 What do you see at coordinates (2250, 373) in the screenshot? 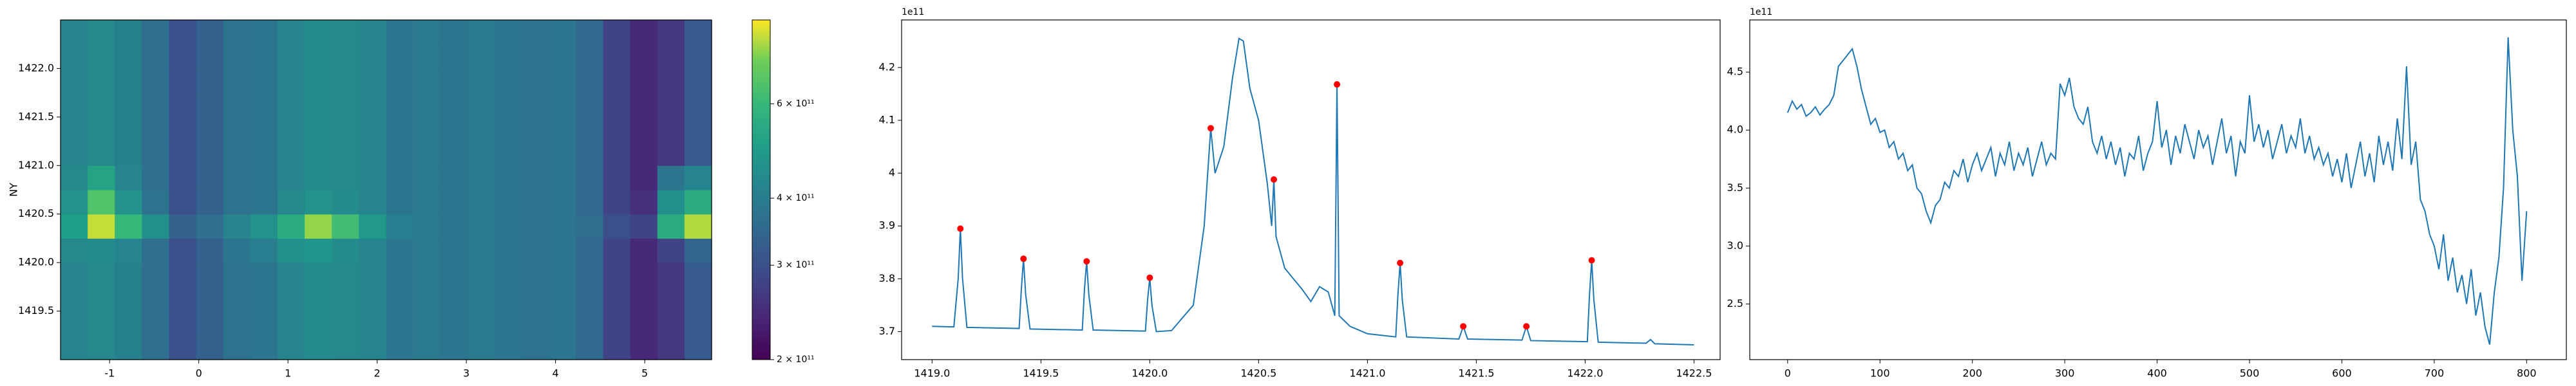
I see `x-tick-label: 500` at bounding box center [2250, 373].